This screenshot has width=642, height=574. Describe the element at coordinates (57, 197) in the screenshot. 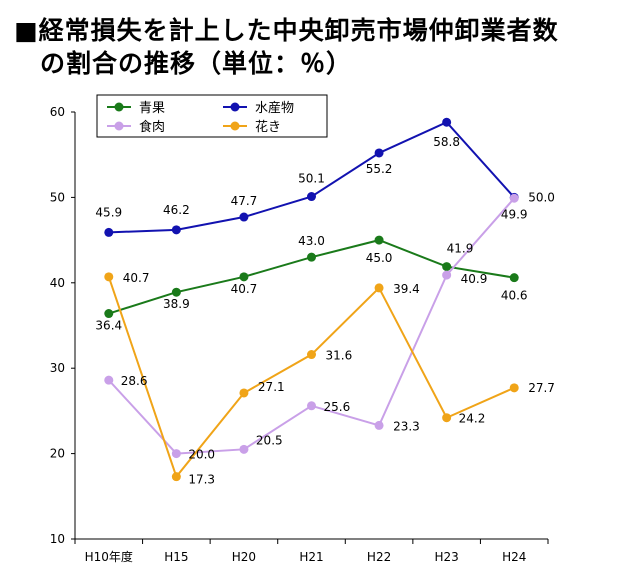

I see `y-tick-label: 50` at that location.